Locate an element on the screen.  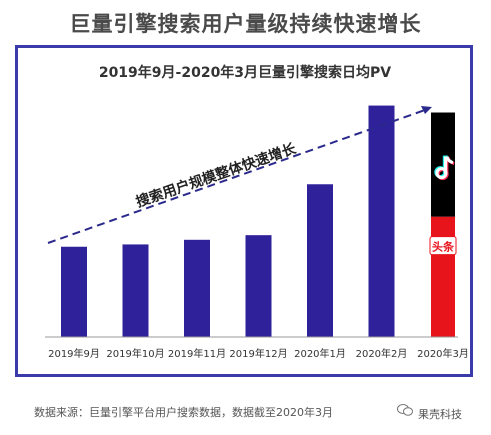
douyin-logo-icon is located at coordinates (444, 168).